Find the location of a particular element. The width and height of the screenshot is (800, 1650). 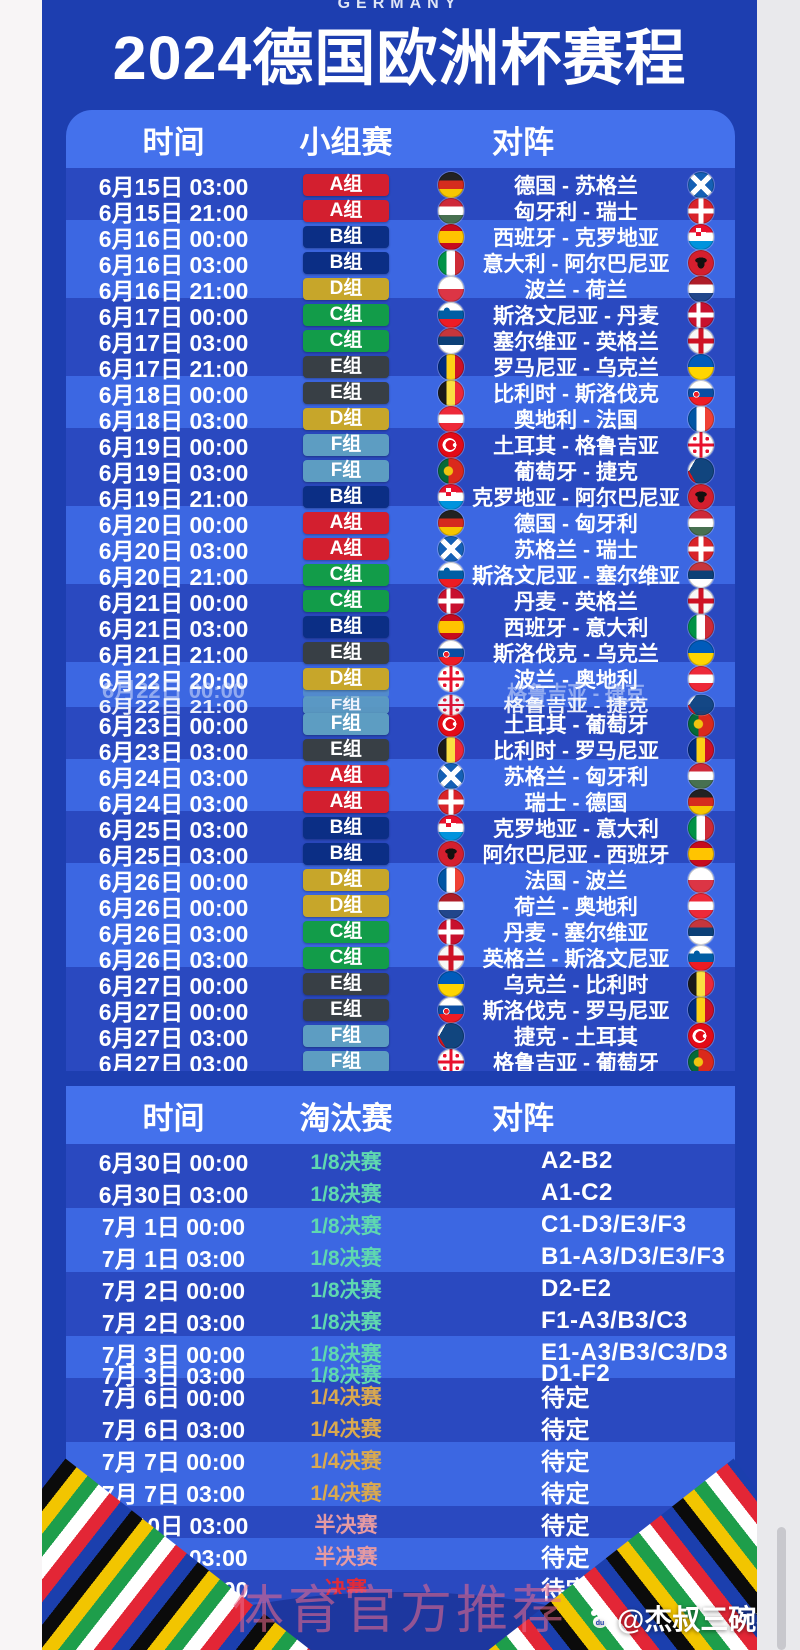

column-header-knockout: 淘汰赛 is located at coordinates (346, 1118).